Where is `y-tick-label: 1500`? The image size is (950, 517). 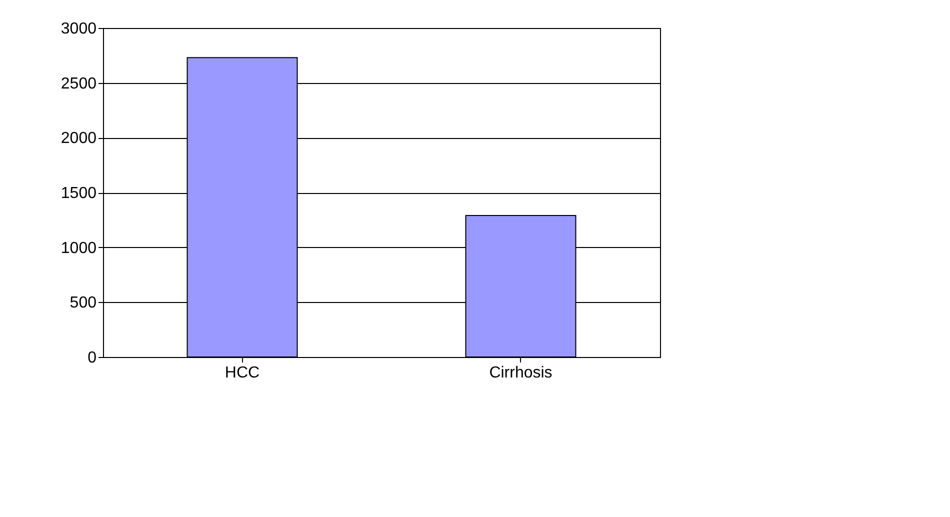 y-tick-label: 1500 is located at coordinates (78, 193).